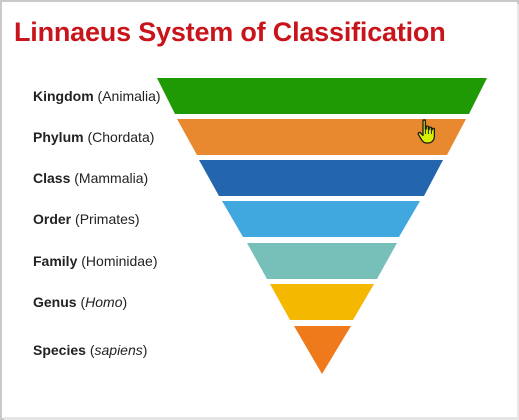  What do you see at coordinates (104, 302) in the screenshot?
I see `taxon-name: Homo` at bounding box center [104, 302].